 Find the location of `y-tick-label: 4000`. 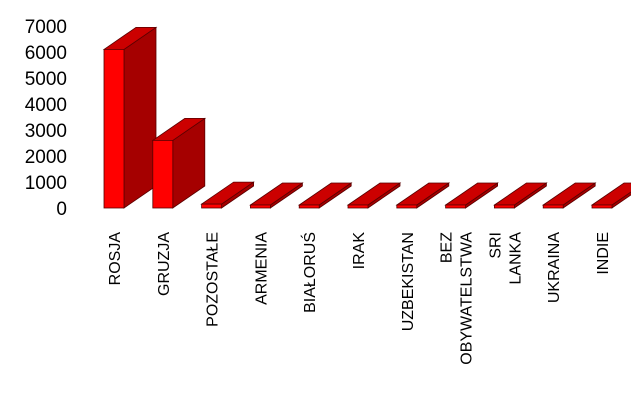

y-tick-label: 4000 is located at coordinates (46, 105).